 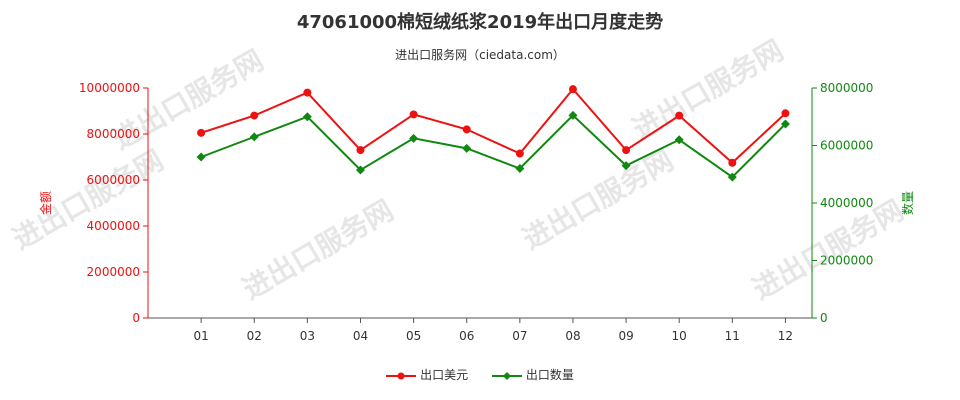 I want to click on legend-label-quantity: 出口数量, so click(x=549, y=375).